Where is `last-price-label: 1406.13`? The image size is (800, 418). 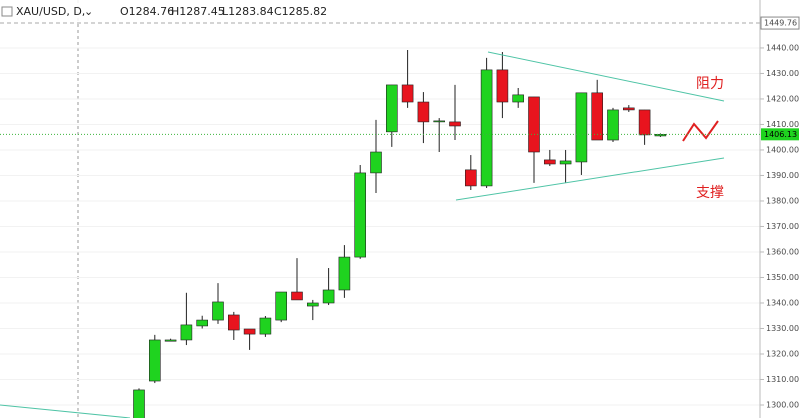 last-price-label: 1406.13 is located at coordinates (780, 134).